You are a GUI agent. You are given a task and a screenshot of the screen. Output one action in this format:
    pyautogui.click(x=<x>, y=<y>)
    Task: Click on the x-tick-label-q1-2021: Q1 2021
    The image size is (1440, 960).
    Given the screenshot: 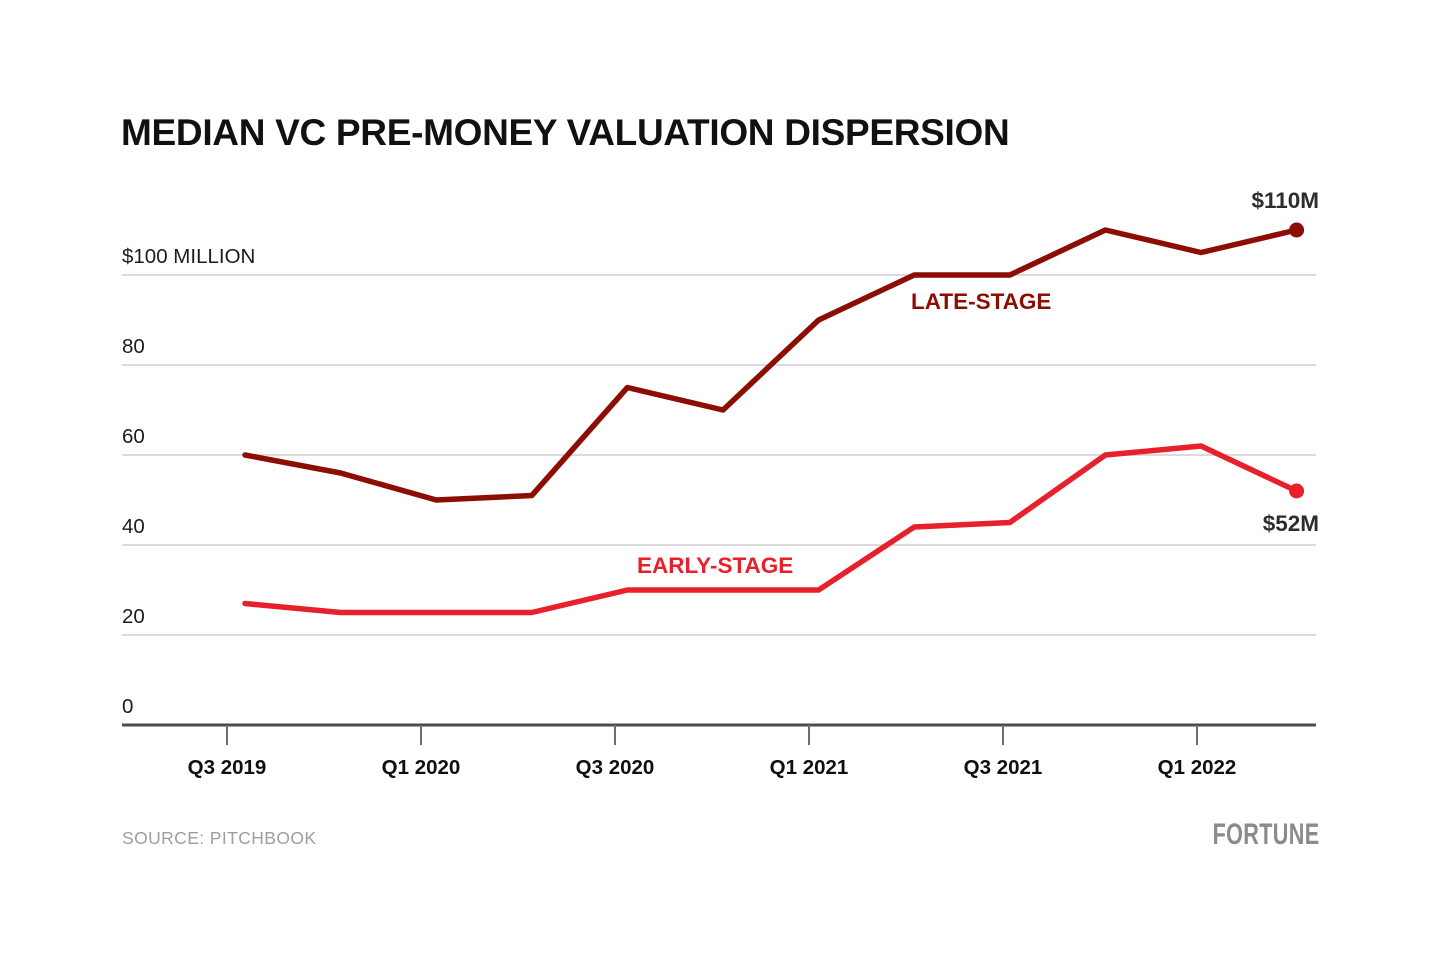 What is the action you would take?
    pyautogui.click(x=809, y=767)
    